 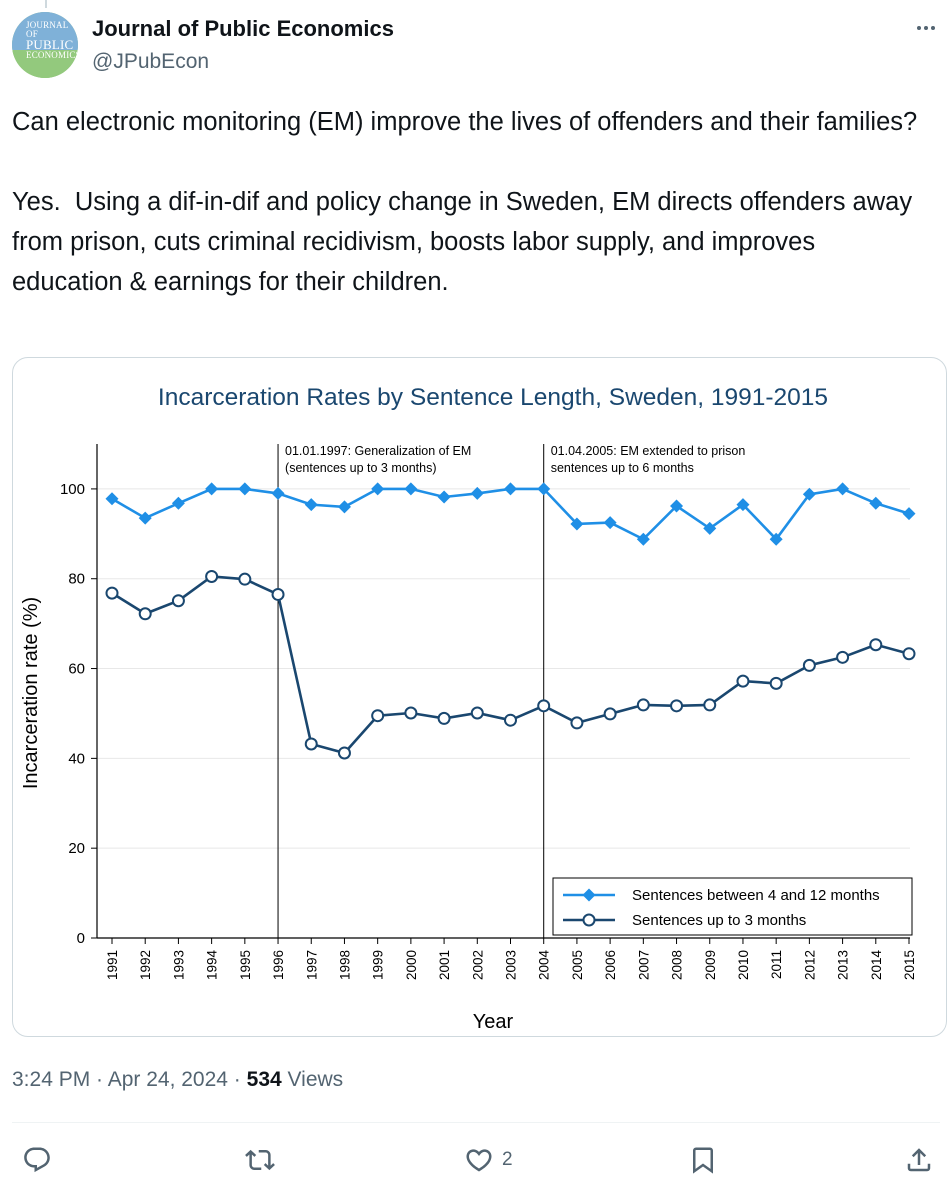 I want to click on x-tick-label: 1991, so click(x=112, y=965).